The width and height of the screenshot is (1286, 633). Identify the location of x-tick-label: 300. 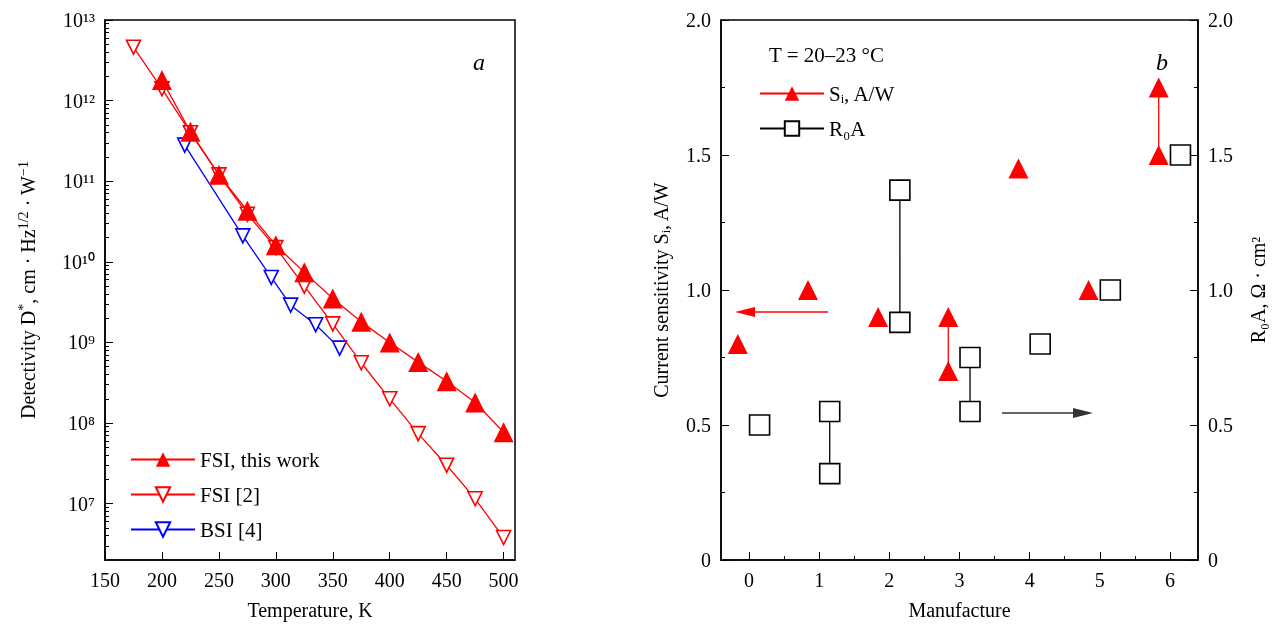
(275, 580).